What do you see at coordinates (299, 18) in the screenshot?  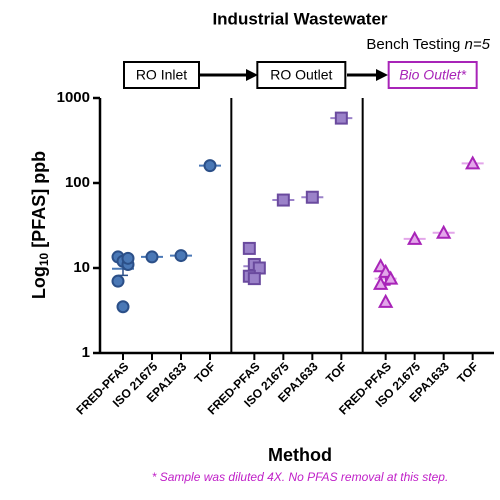 I see `chart-title: Industrial Wastewater` at bounding box center [299, 18].